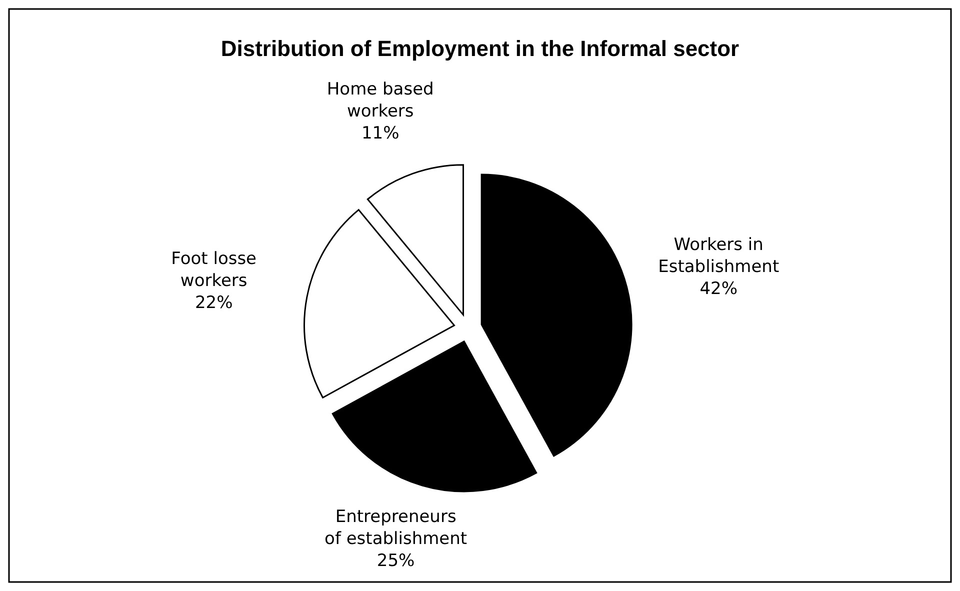 The image size is (960, 591). What do you see at coordinates (719, 289) in the screenshot?
I see `data-label: 42%` at bounding box center [719, 289].